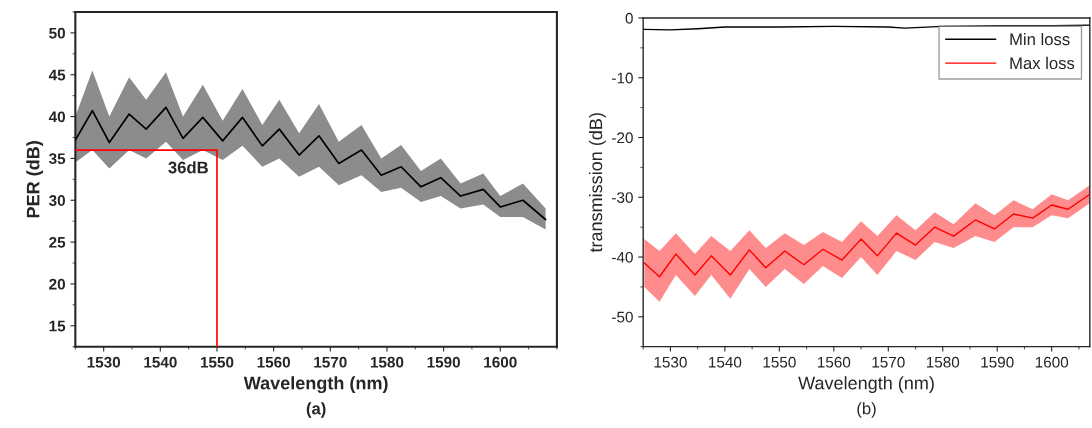 This screenshot has width=1092, height=428. Describe the element at coordinates (57, 33) in the screenshot. I see `y-tick-label: 50` at that location.